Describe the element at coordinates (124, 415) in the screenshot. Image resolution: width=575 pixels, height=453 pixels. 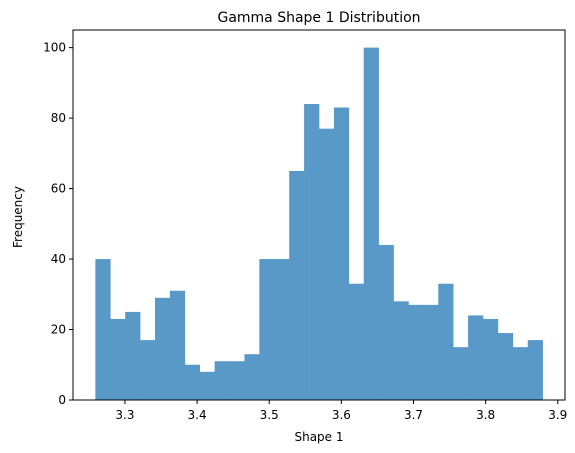
I see `x-tick-label: 3.3` at that location.